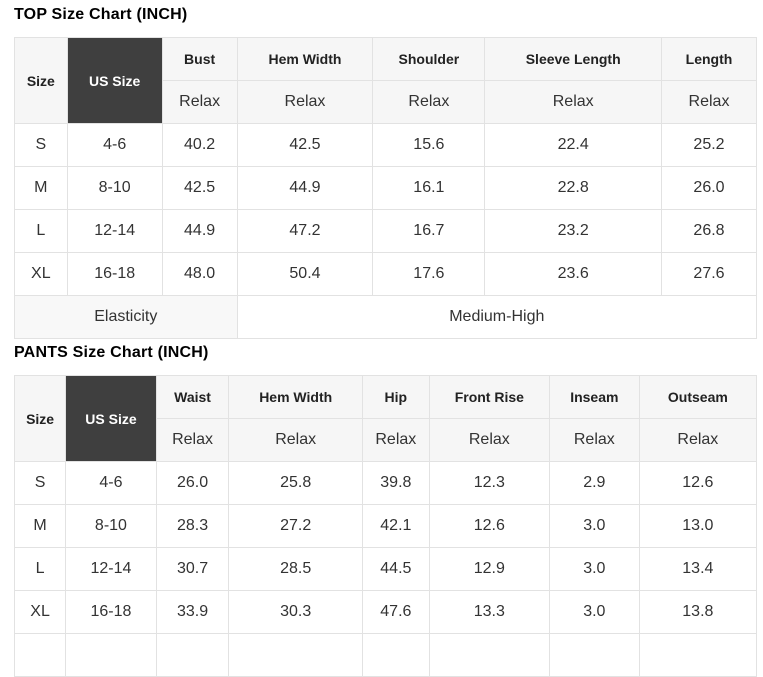 This screenshot has width=763, height=677. I want to click on top-header-shoulder: Shoulder, so click(429, 59).